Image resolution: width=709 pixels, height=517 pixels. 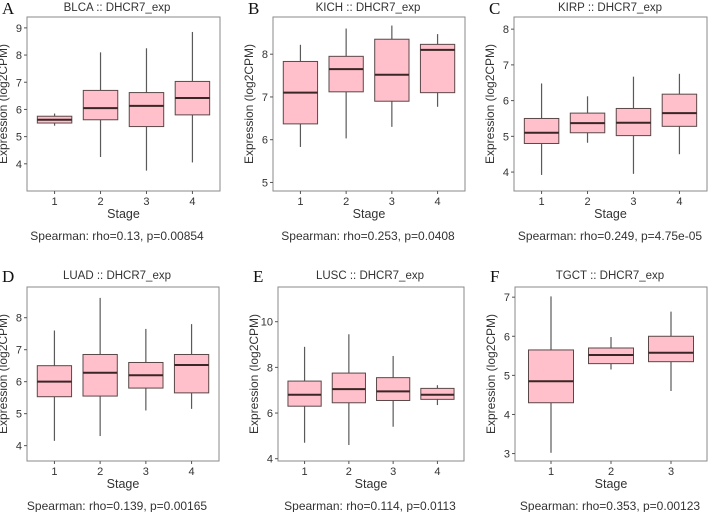 I want to click on panel-letter: B, so click(x=253, y=9).